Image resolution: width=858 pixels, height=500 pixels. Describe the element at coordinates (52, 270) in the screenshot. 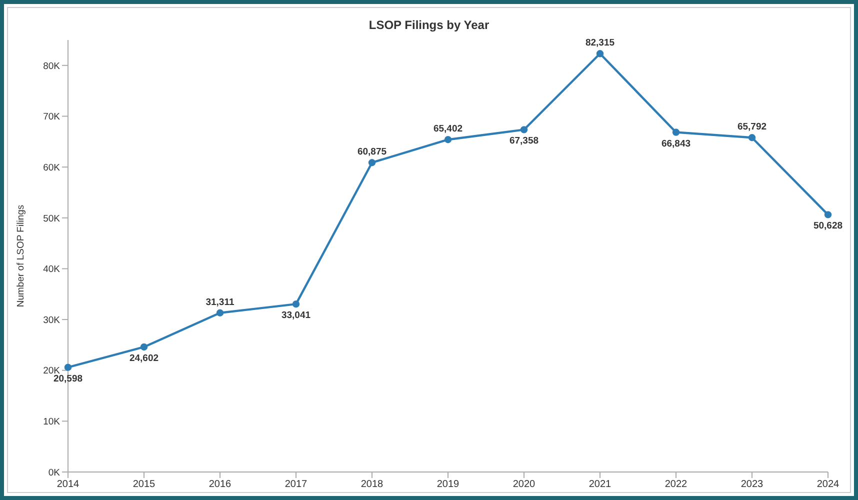

I see `y-tick-label: 40K` at that location.